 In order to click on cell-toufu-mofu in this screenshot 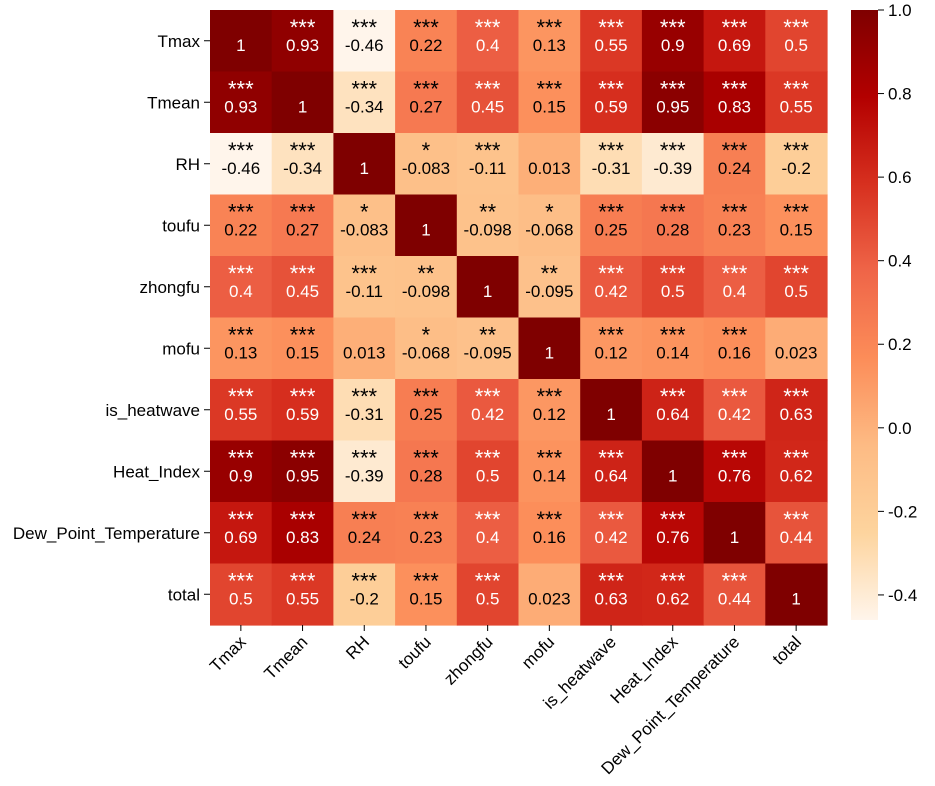, I will do `click(549, 225)`.